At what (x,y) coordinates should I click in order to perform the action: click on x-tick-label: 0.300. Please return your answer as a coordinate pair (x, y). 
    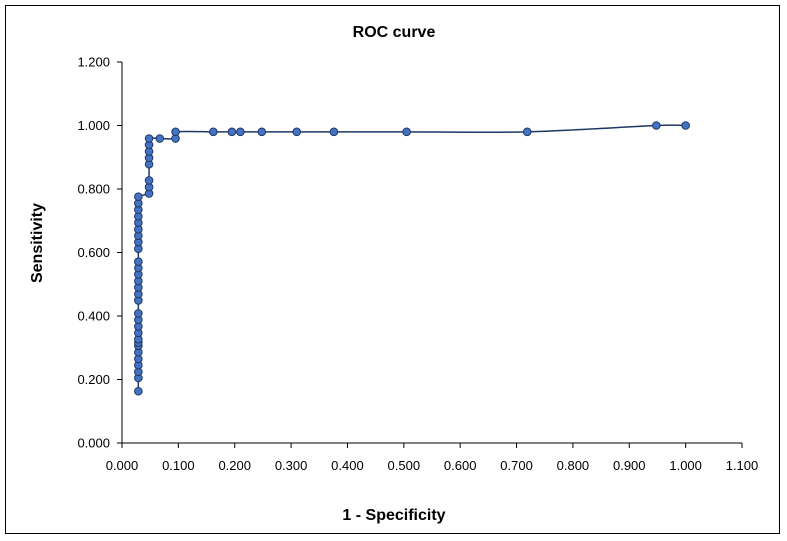
    Looking at the image, I should click on (291, 465).